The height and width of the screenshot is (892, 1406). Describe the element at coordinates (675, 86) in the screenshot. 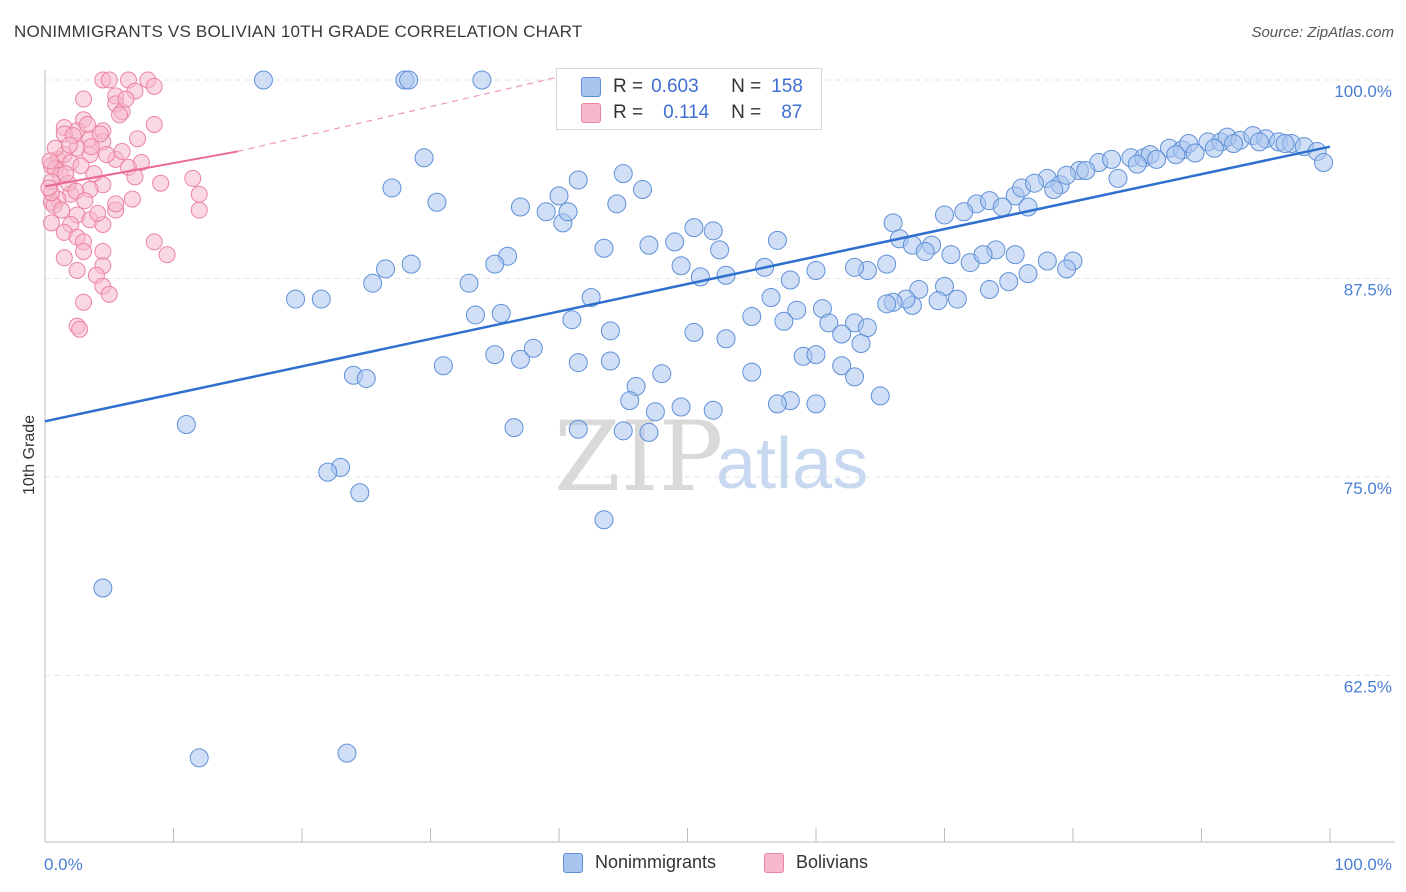

I see `legend-r-value: 0.603` at that location.